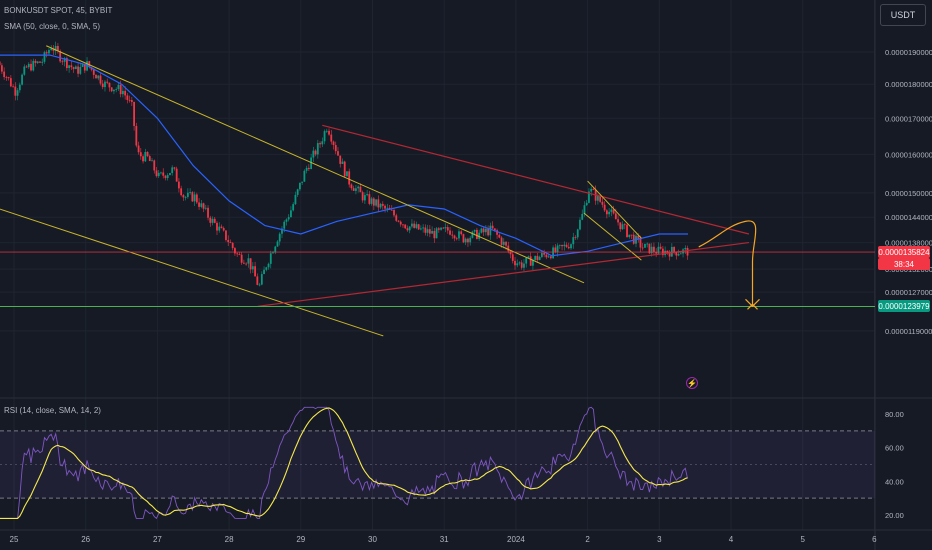  Describe the element at coordinates (587, 539) in the screenshot. I see `time-axis-label: 2` at that location.